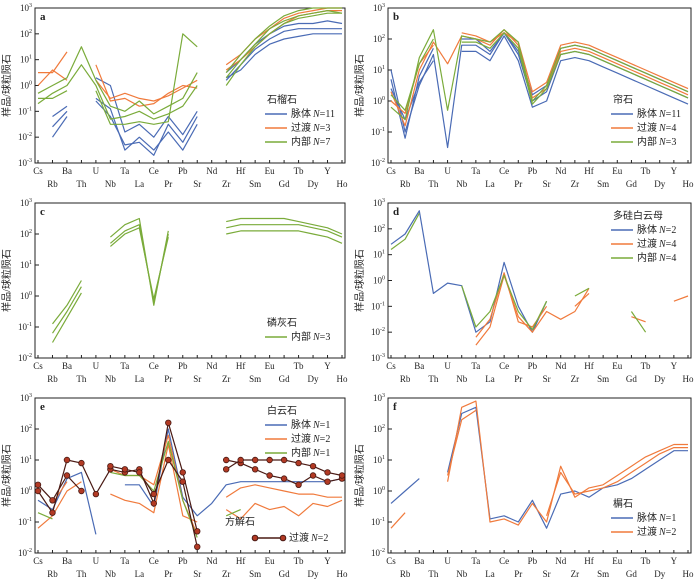 The image size is (700, 581). Describe the element at coordinates (26, 203) in the screenshot. I see `y-tick-label: 10³` at that location.